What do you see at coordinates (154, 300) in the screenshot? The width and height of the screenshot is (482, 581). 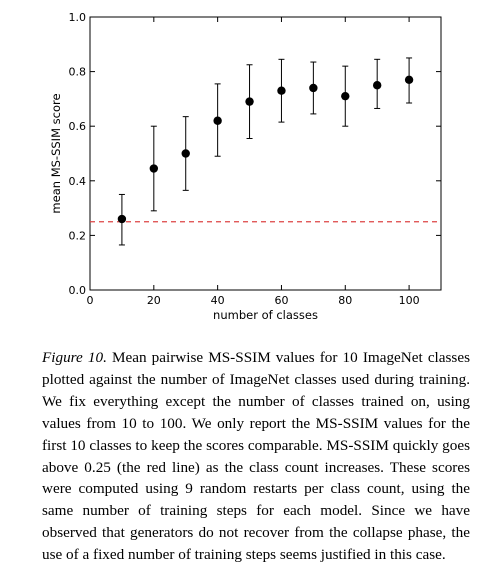 I see `x-tick-label: 20` at bounding box center [154, 300].